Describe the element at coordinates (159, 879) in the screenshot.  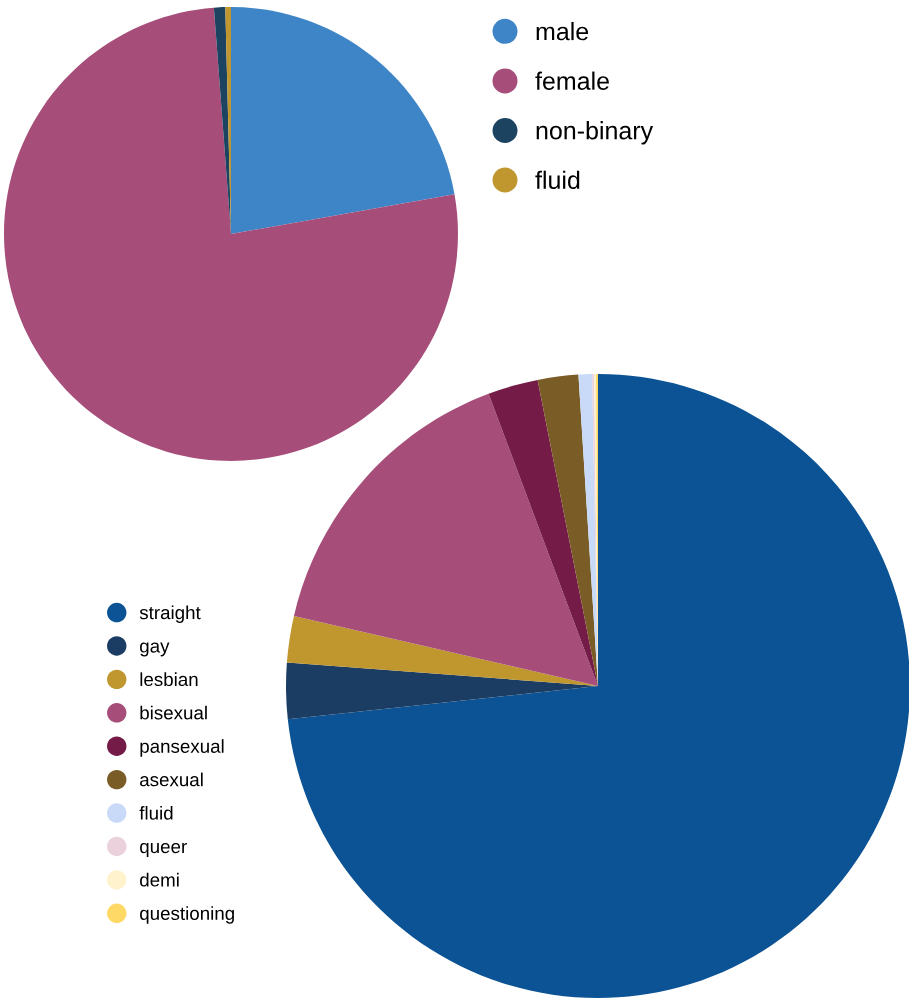
I see `legend-label: demi` at that location.